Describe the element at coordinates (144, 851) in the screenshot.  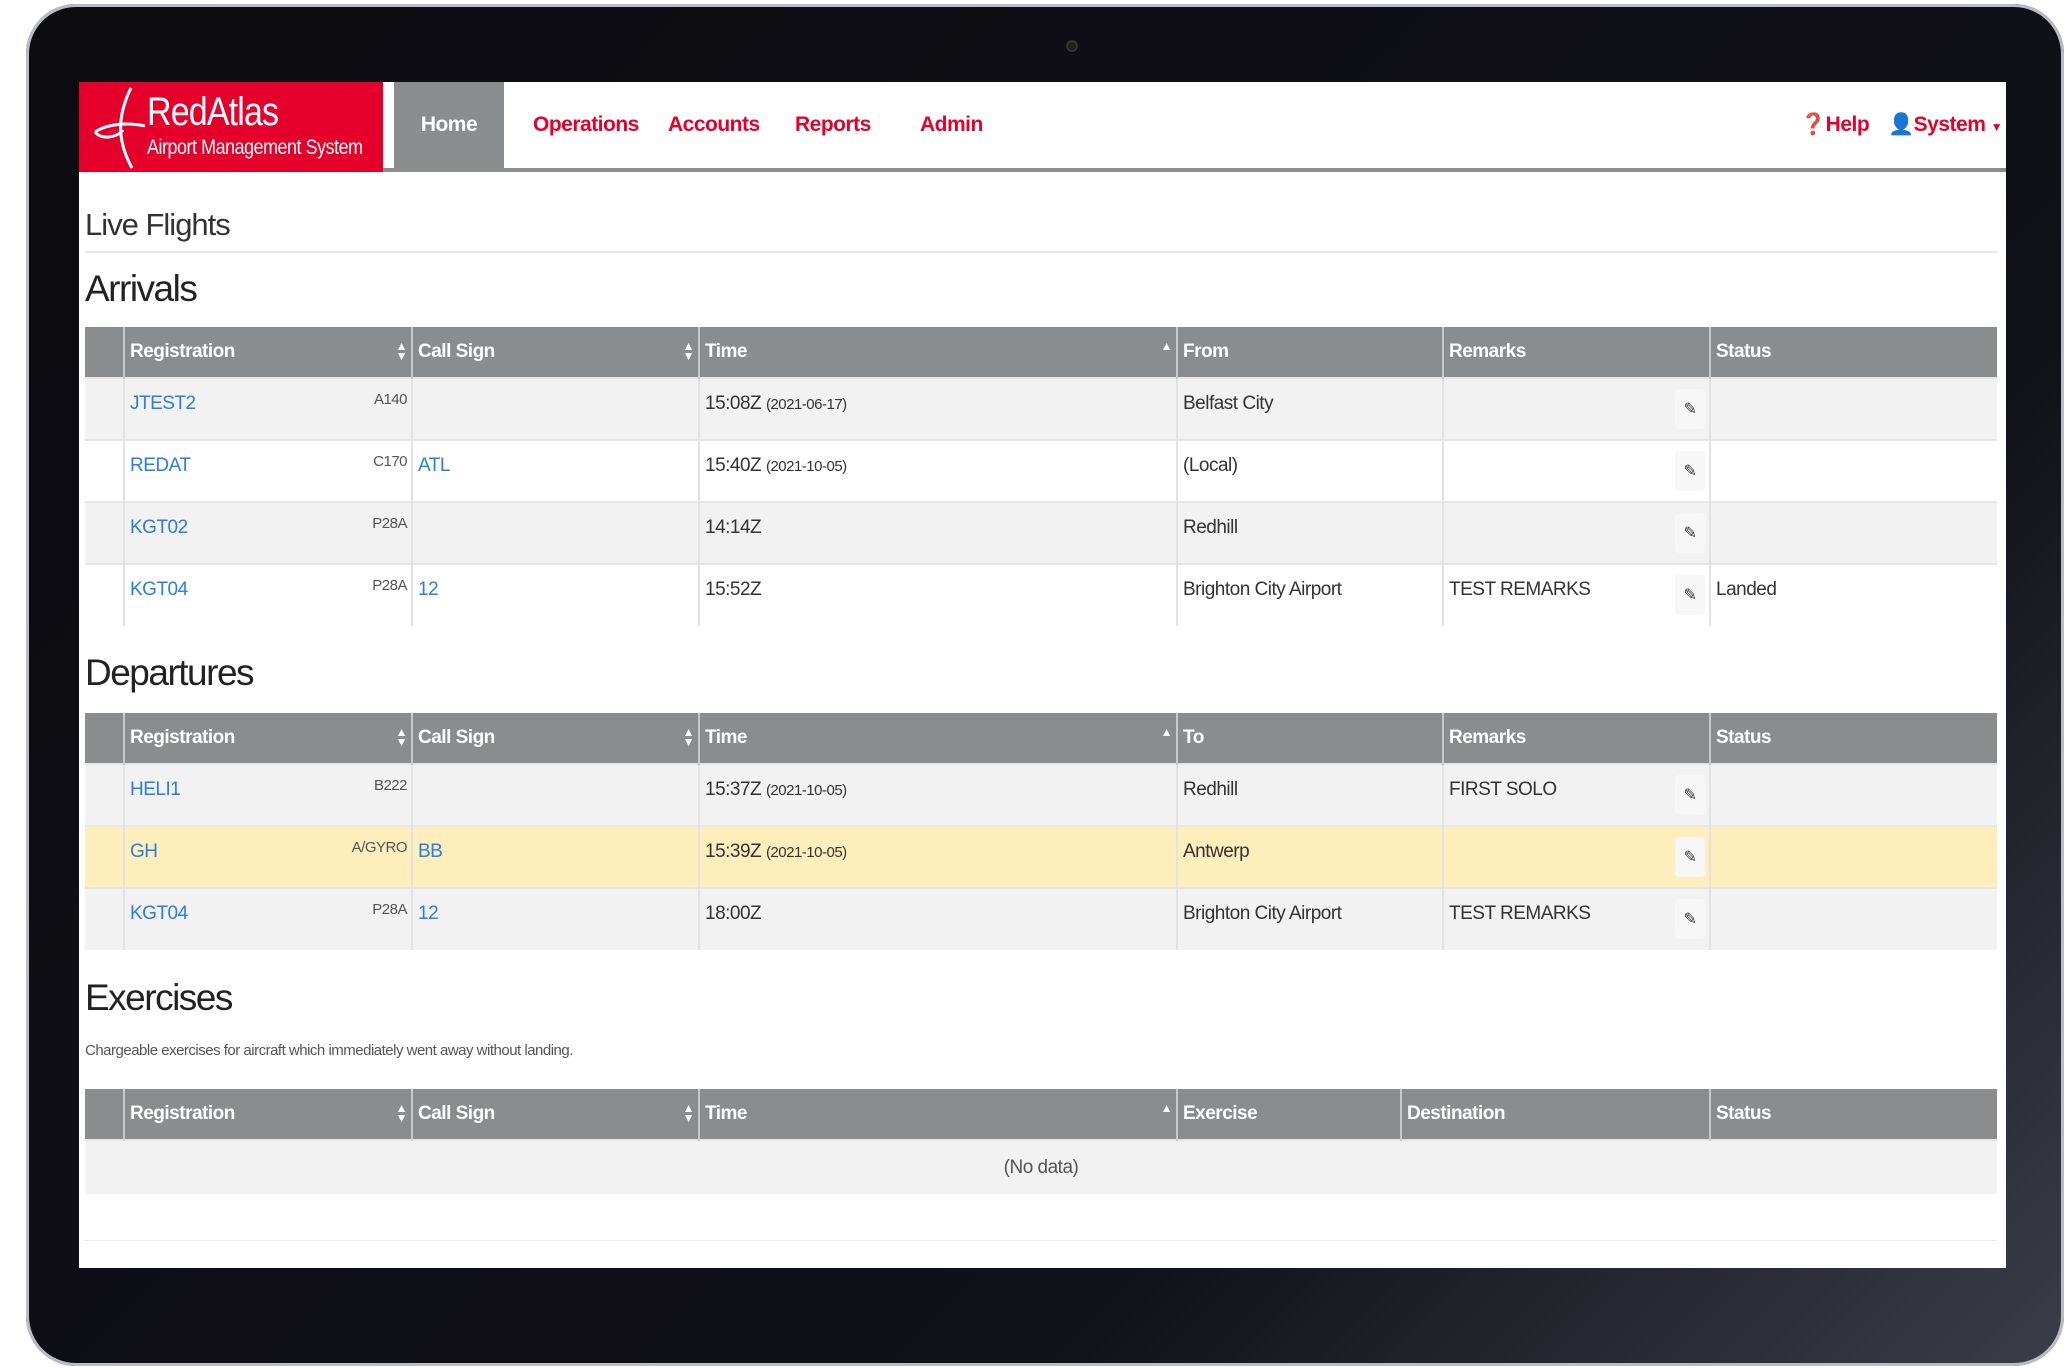
I see `registration-link: GH` at that location.